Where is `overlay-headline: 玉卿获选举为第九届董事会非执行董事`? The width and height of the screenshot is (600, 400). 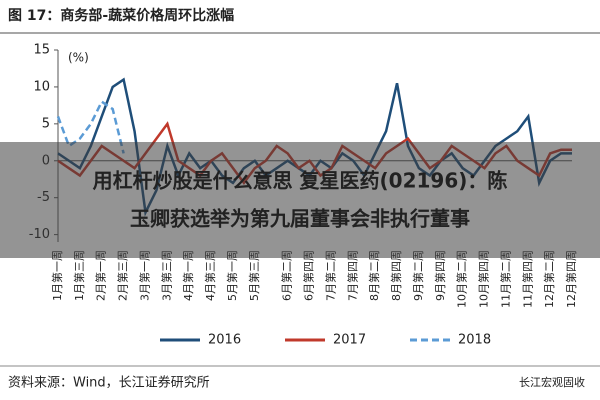 overlay-headline: 玉卿获选举为第九届董事会非执行董事 is located at coordinates (300, 219).